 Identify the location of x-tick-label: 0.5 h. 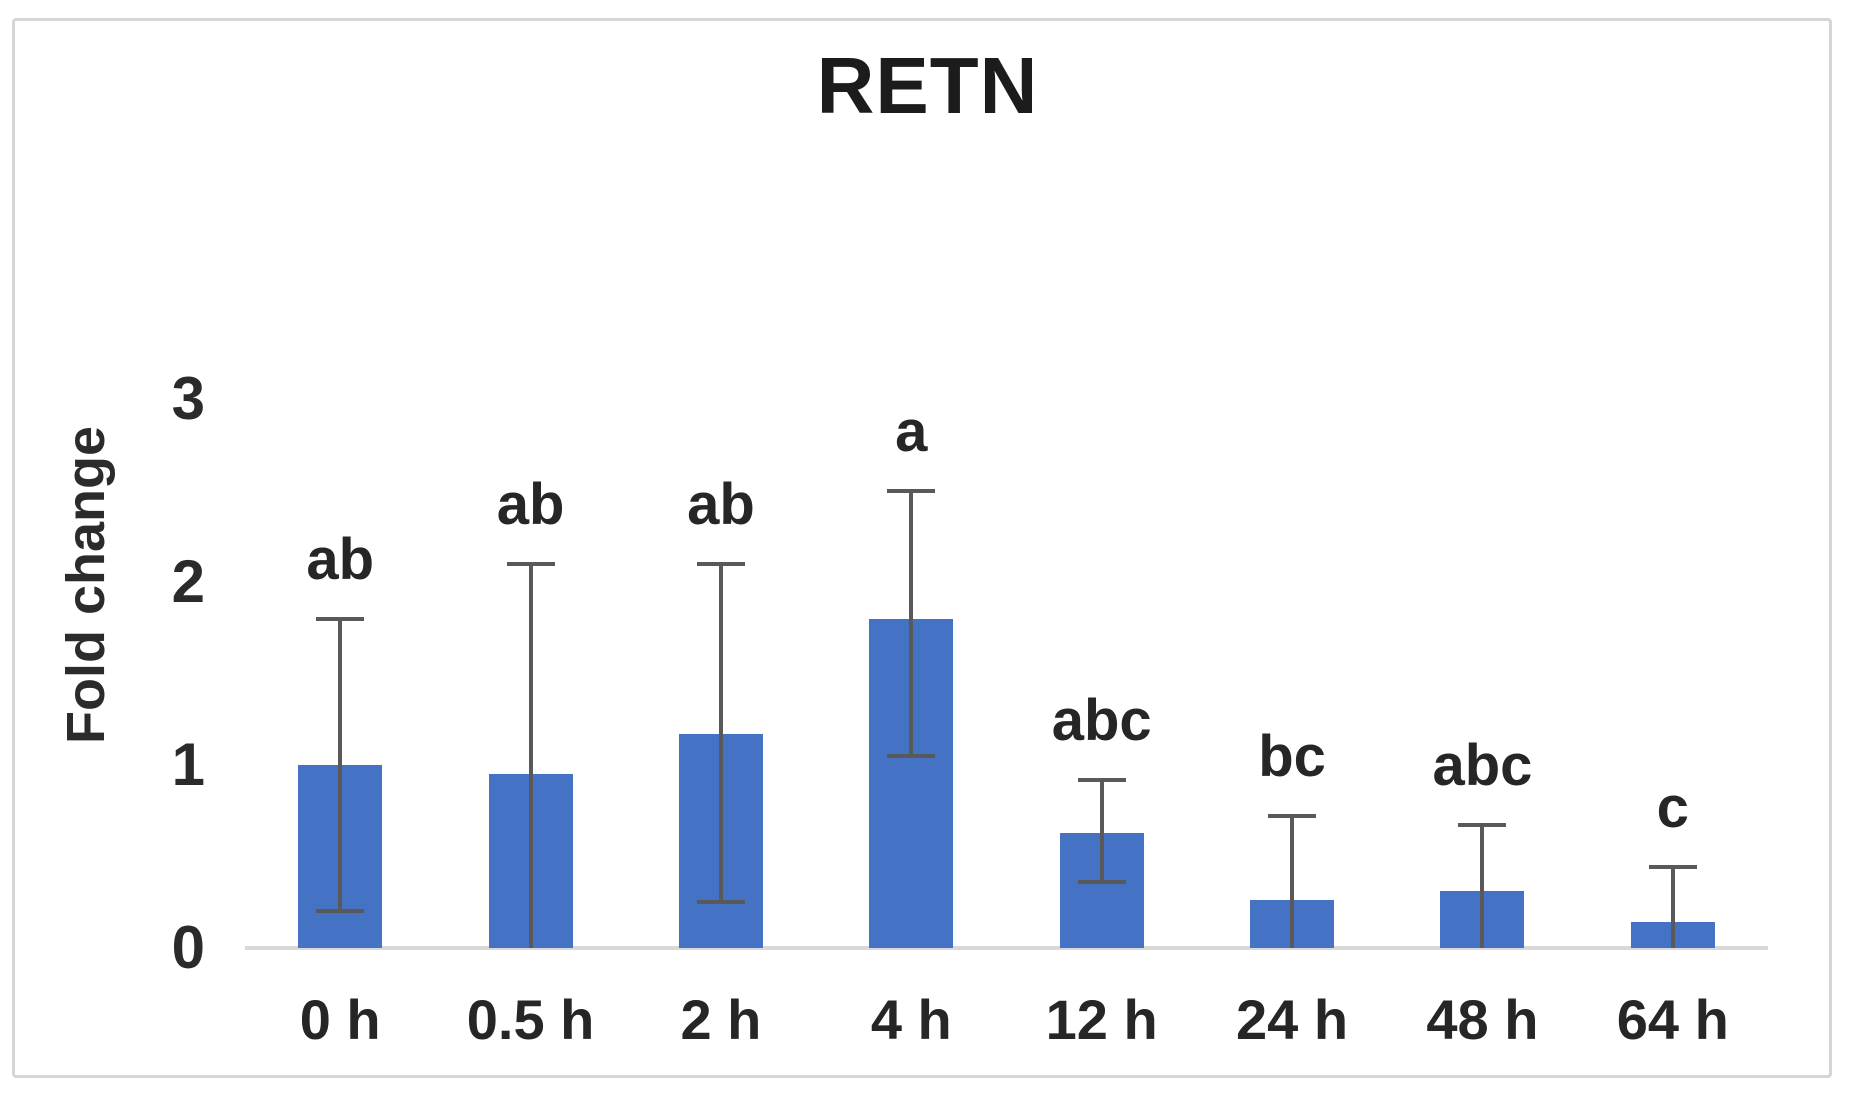
(530, 1019).